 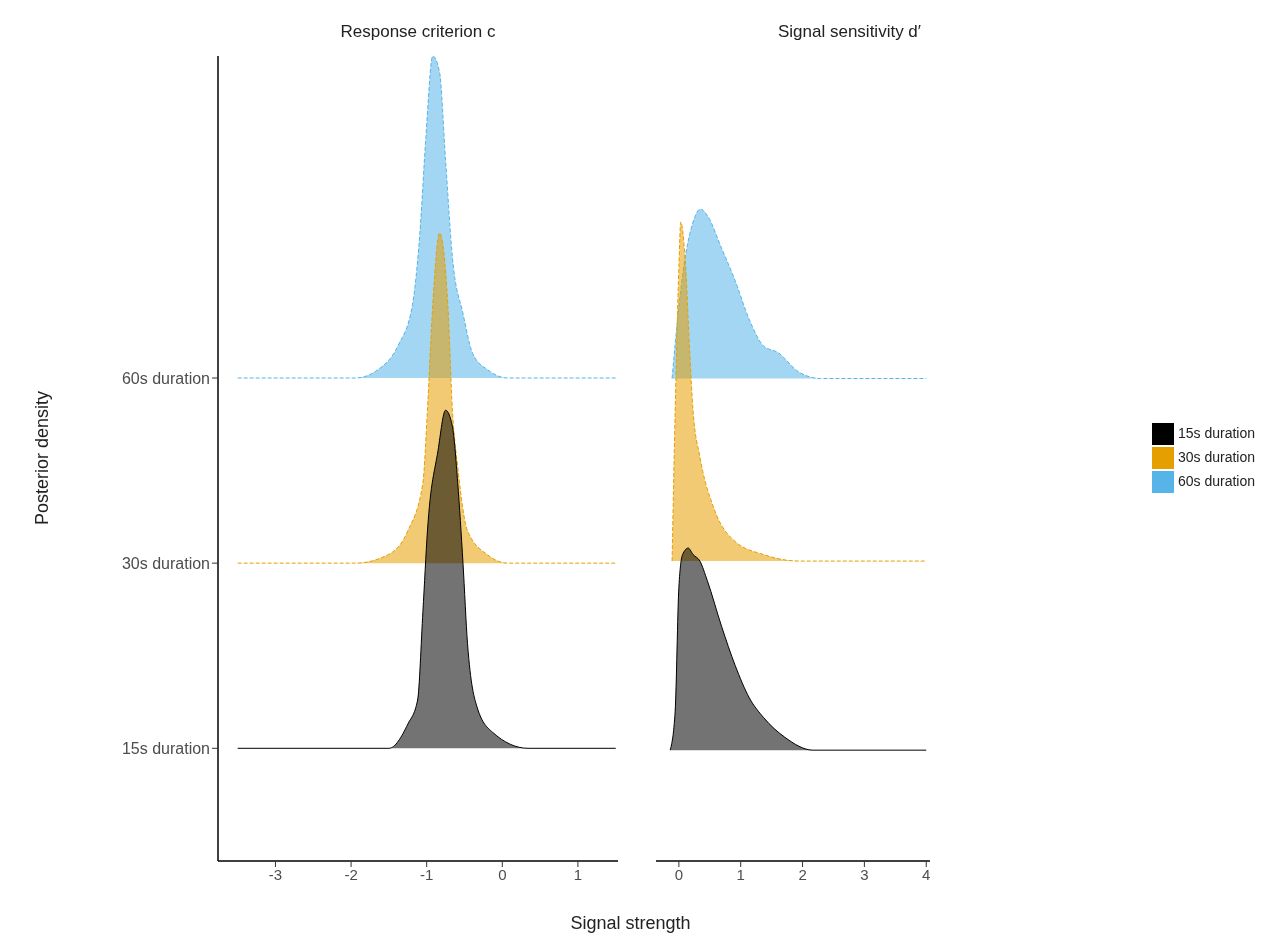 What do you see at coordinates (864, 874) in the screenshot?
I see `x-tick-label: 3` at bounding box center [864, 874].